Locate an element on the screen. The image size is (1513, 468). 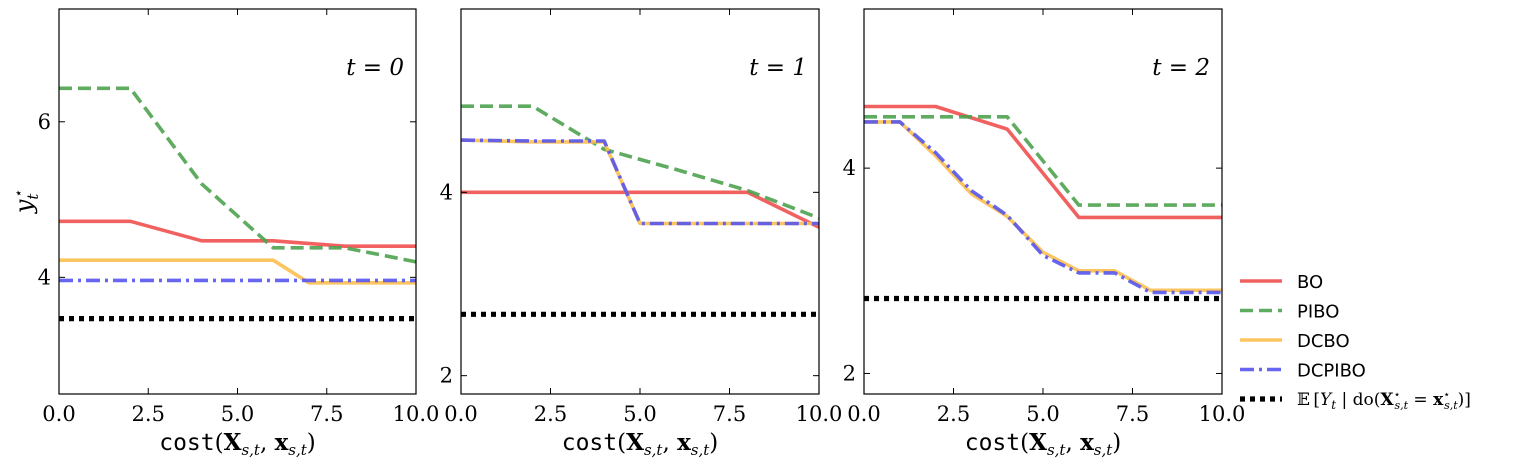
series-dcbo-t0 is located at coordinates (237, 271).